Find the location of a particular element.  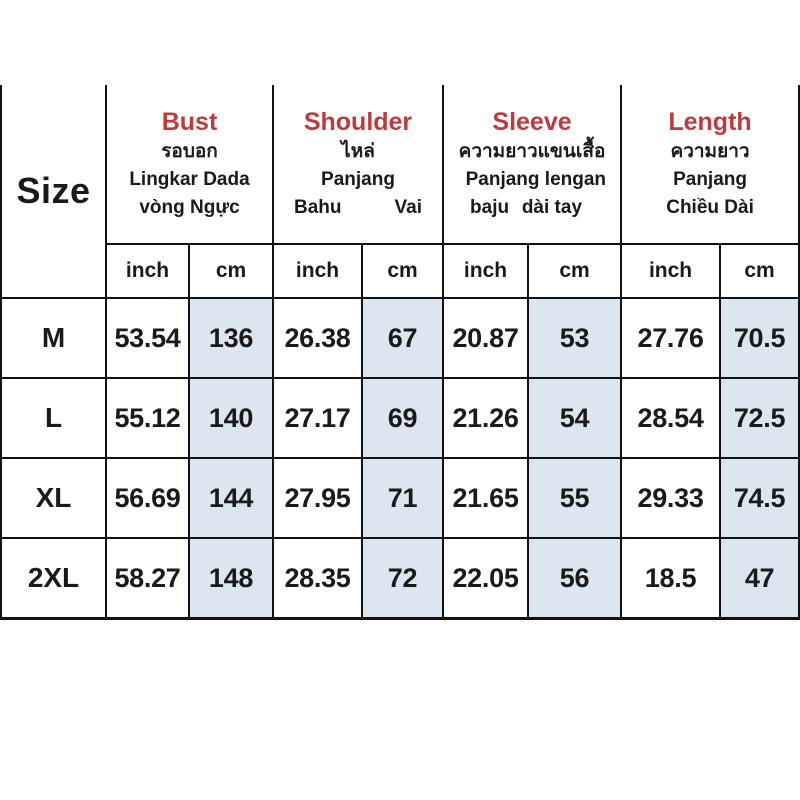

table-row: M 53.54 136 26.38 67 20.87 53 27.76 70.5 is located at coordinates (400, 338).